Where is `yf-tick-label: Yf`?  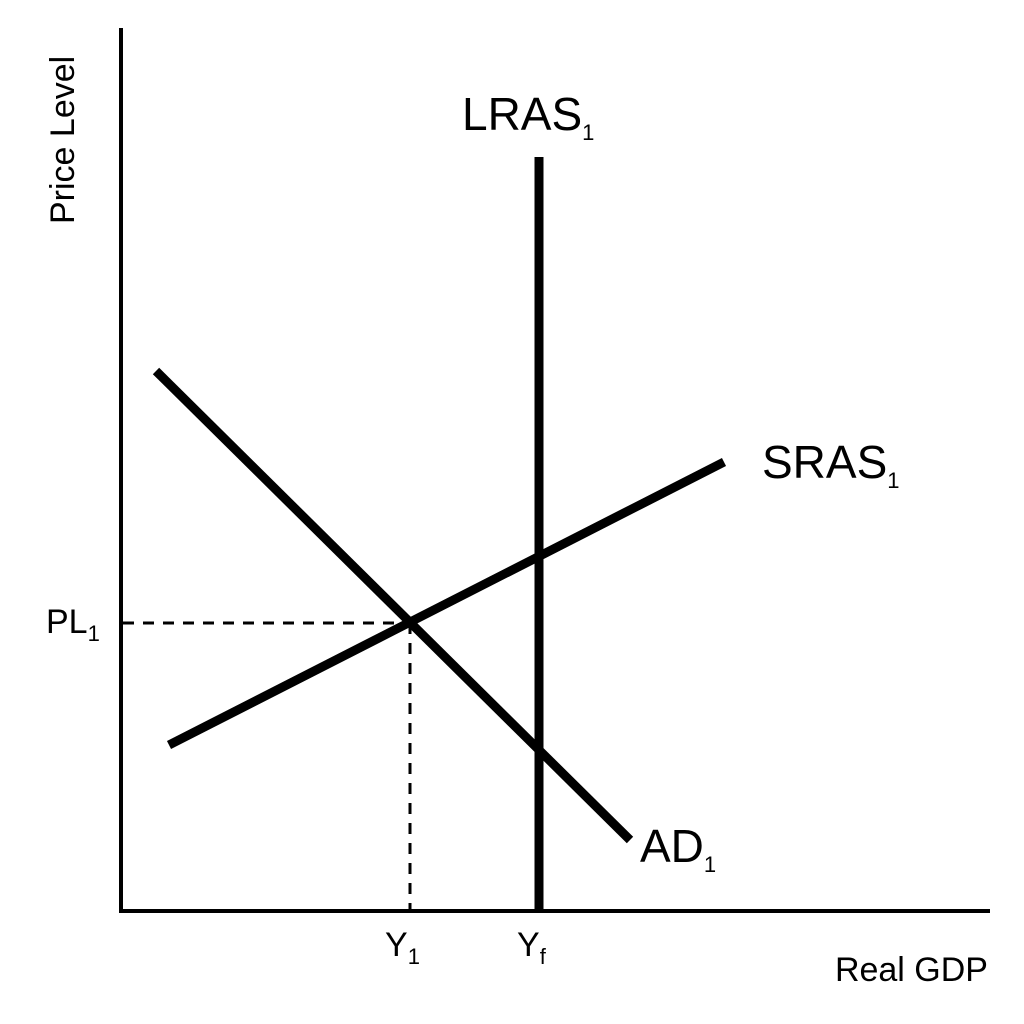 yf-tick-label: Yf is located at coordinates (532, 947).